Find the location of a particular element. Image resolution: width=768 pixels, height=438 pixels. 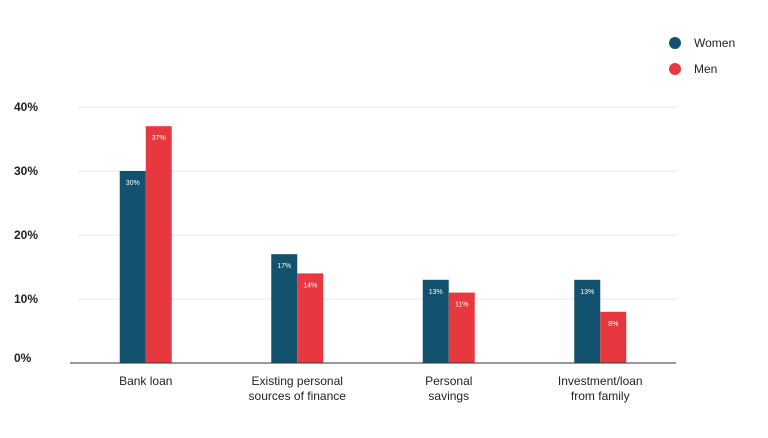

y-tick-label: 10% is located at coordinates (26, 299).